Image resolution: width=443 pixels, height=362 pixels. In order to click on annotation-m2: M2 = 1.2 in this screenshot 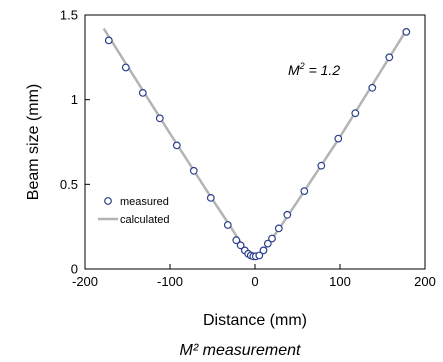, I will do `click(314, 69)`.